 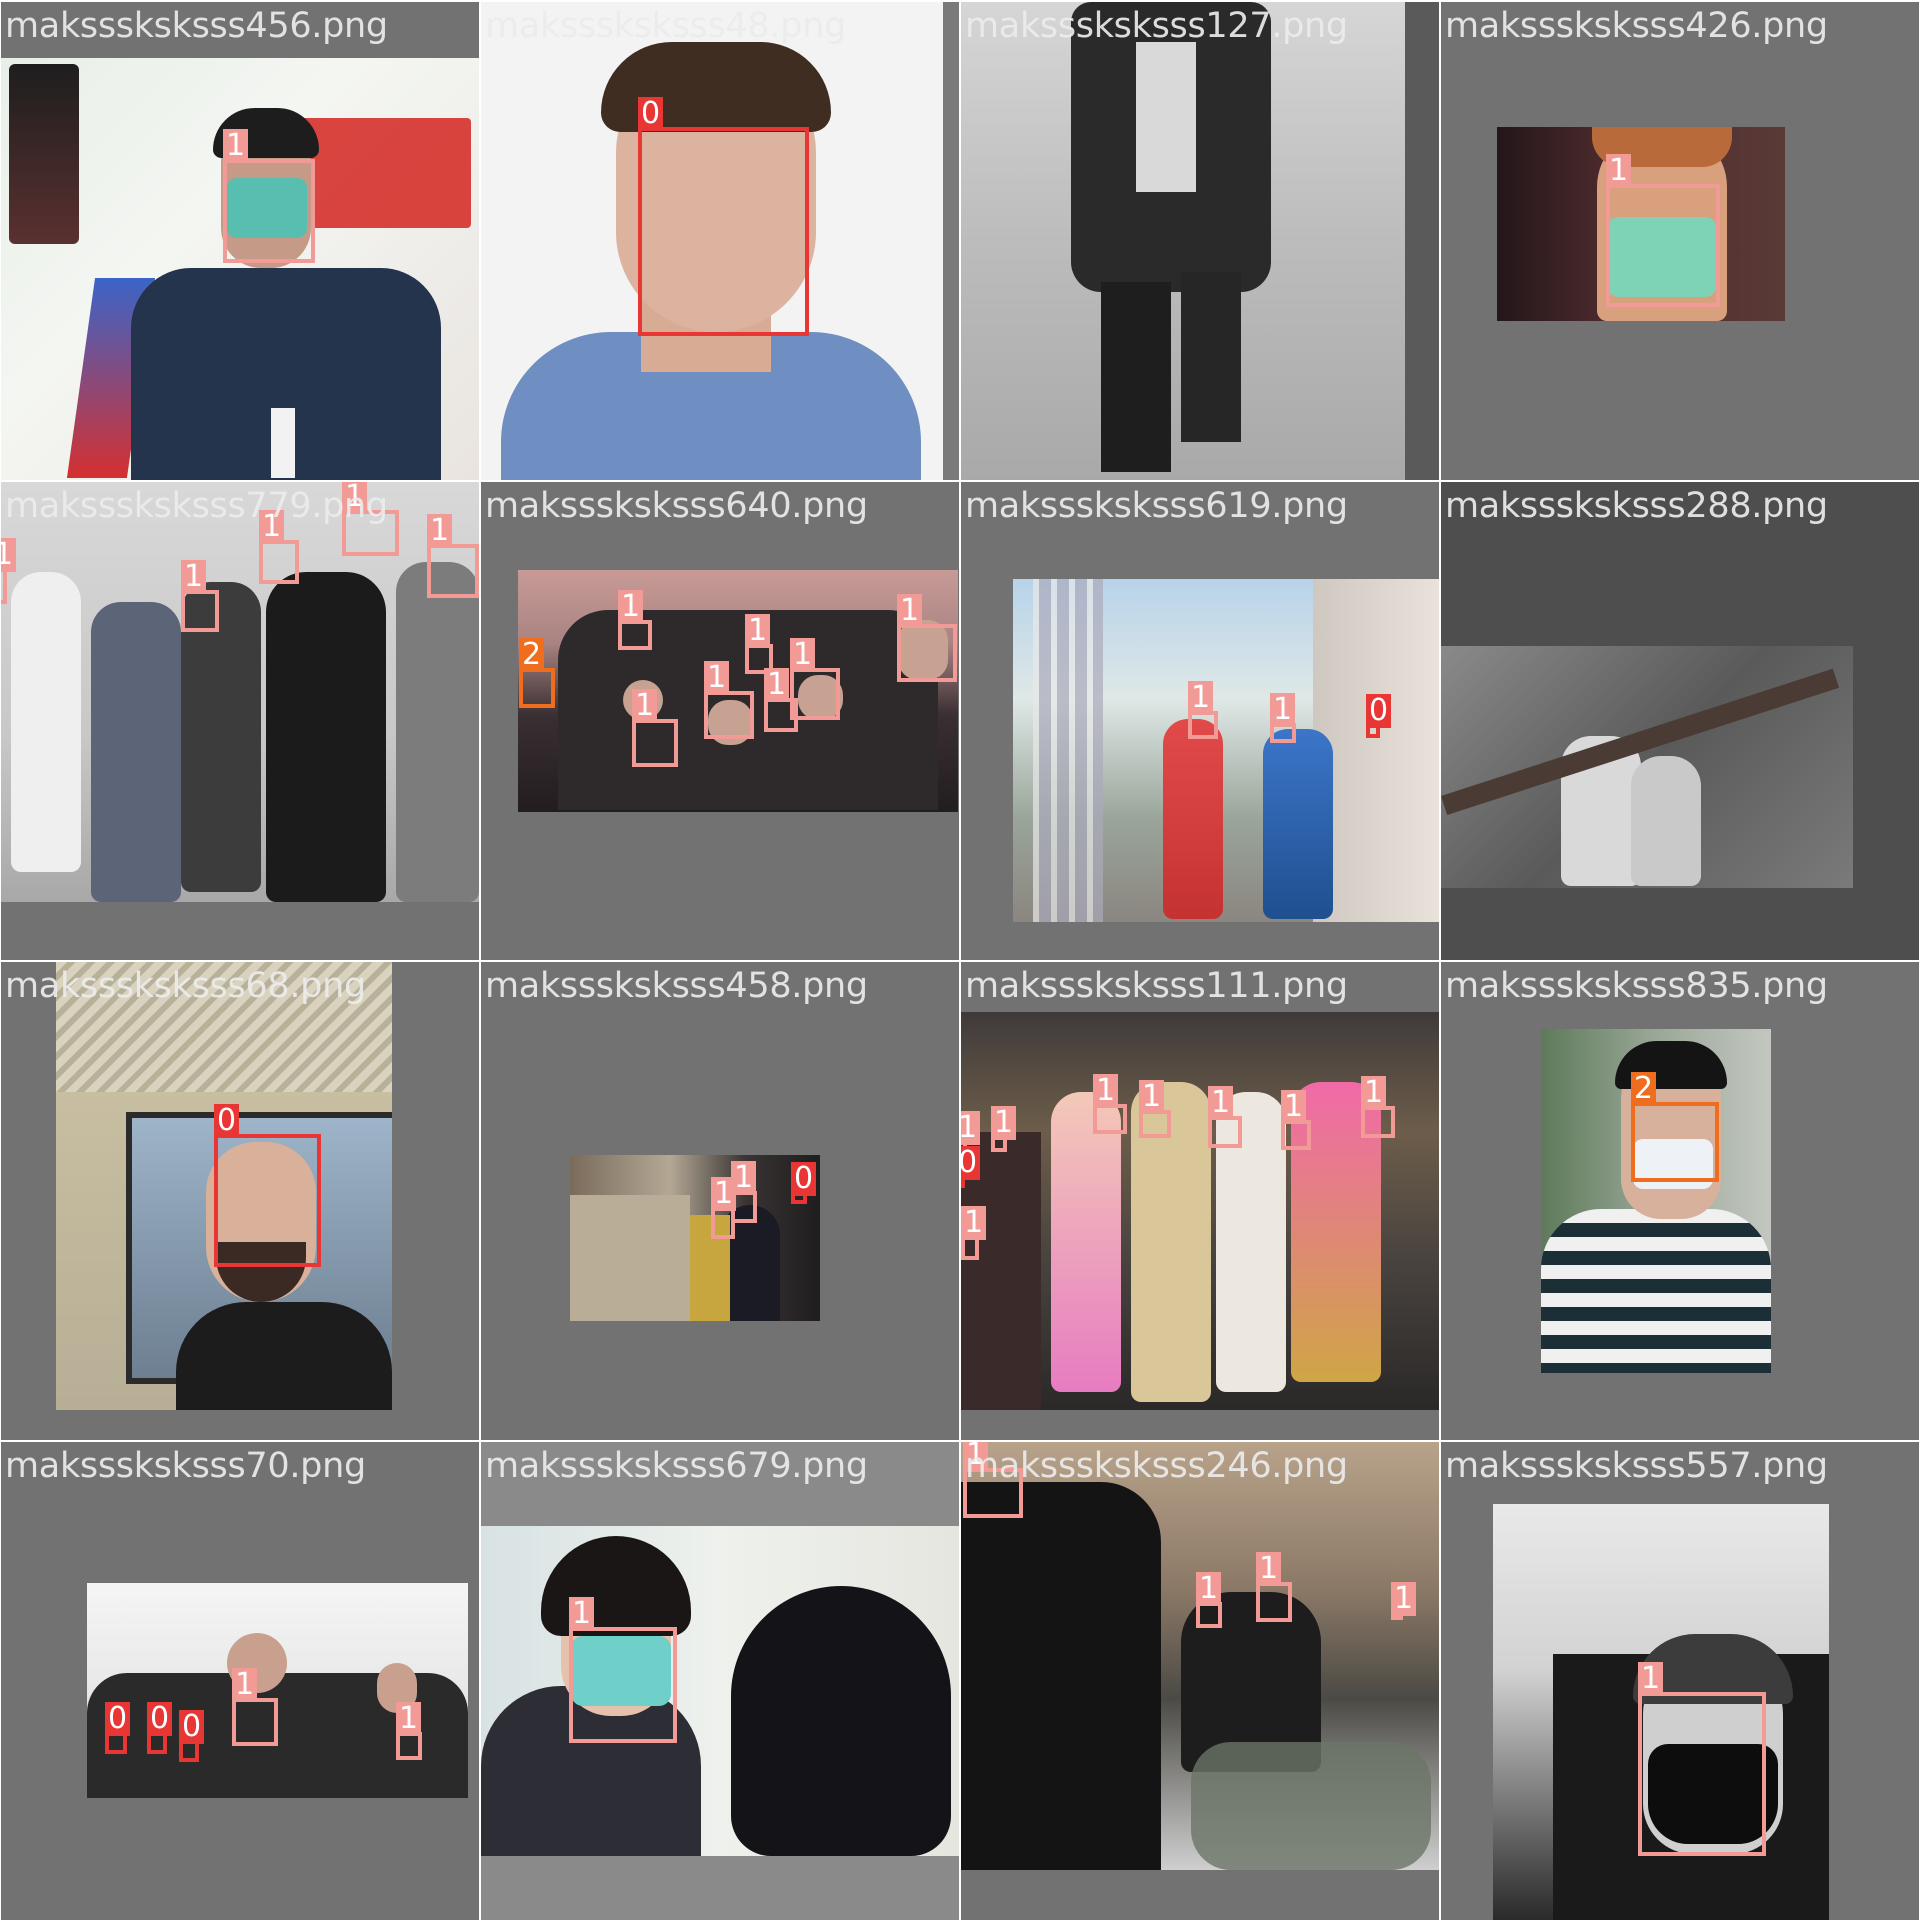 I want to click on grid-tile: 1 maksssksksss426.png, so click(x=1680, y=241).